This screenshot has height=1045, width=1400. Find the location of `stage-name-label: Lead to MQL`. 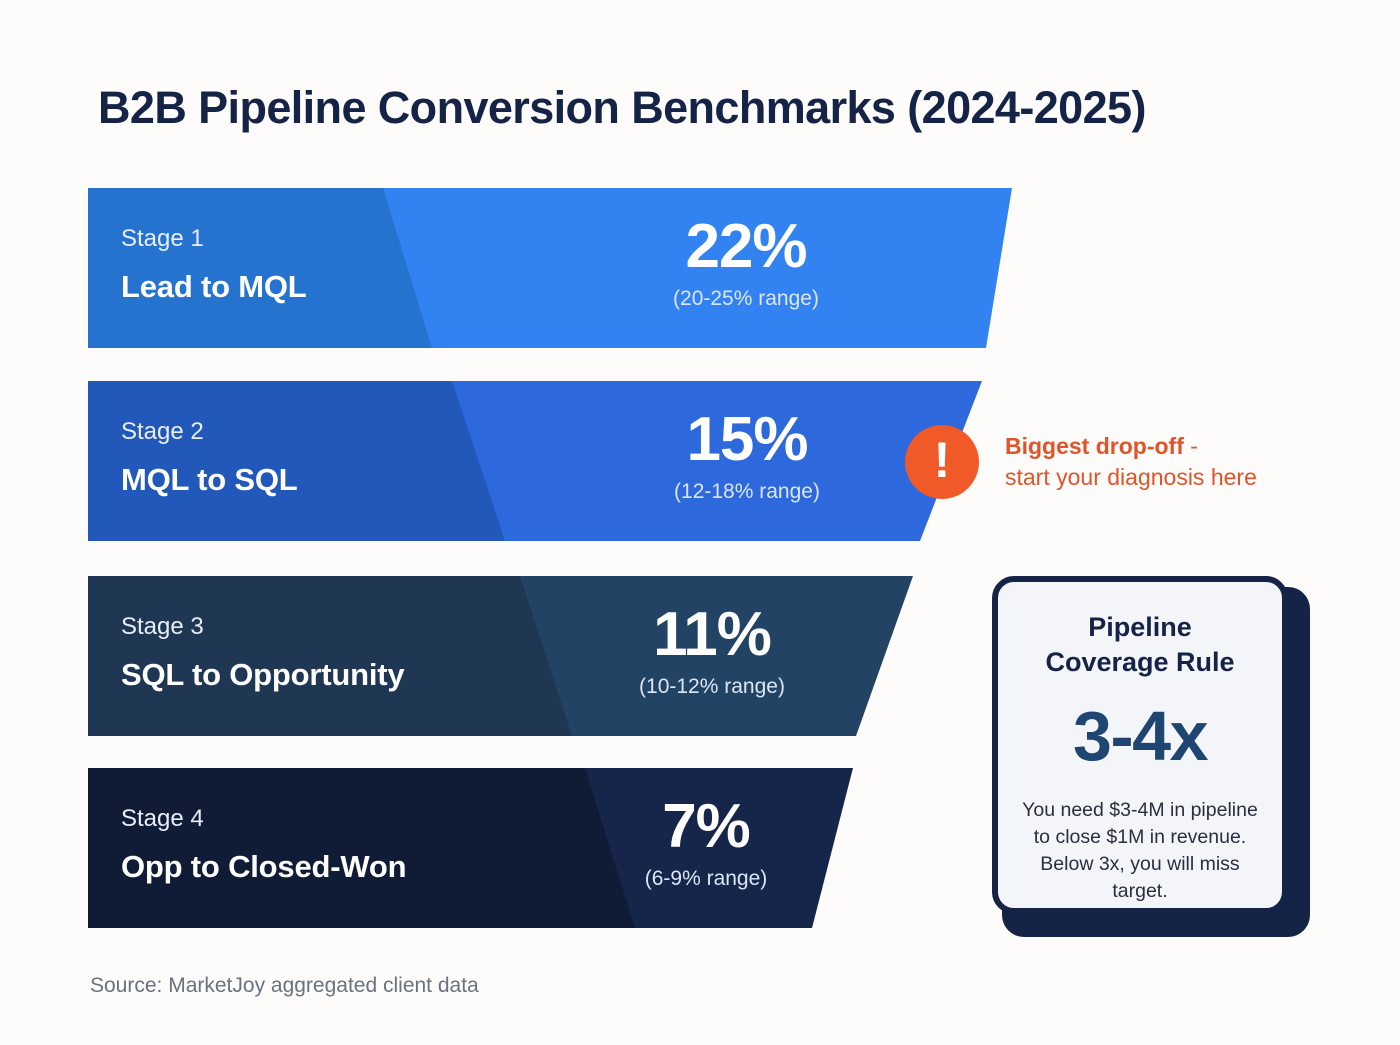

stage-name-label: Lead to MQL is located at coordinates (214, 286).